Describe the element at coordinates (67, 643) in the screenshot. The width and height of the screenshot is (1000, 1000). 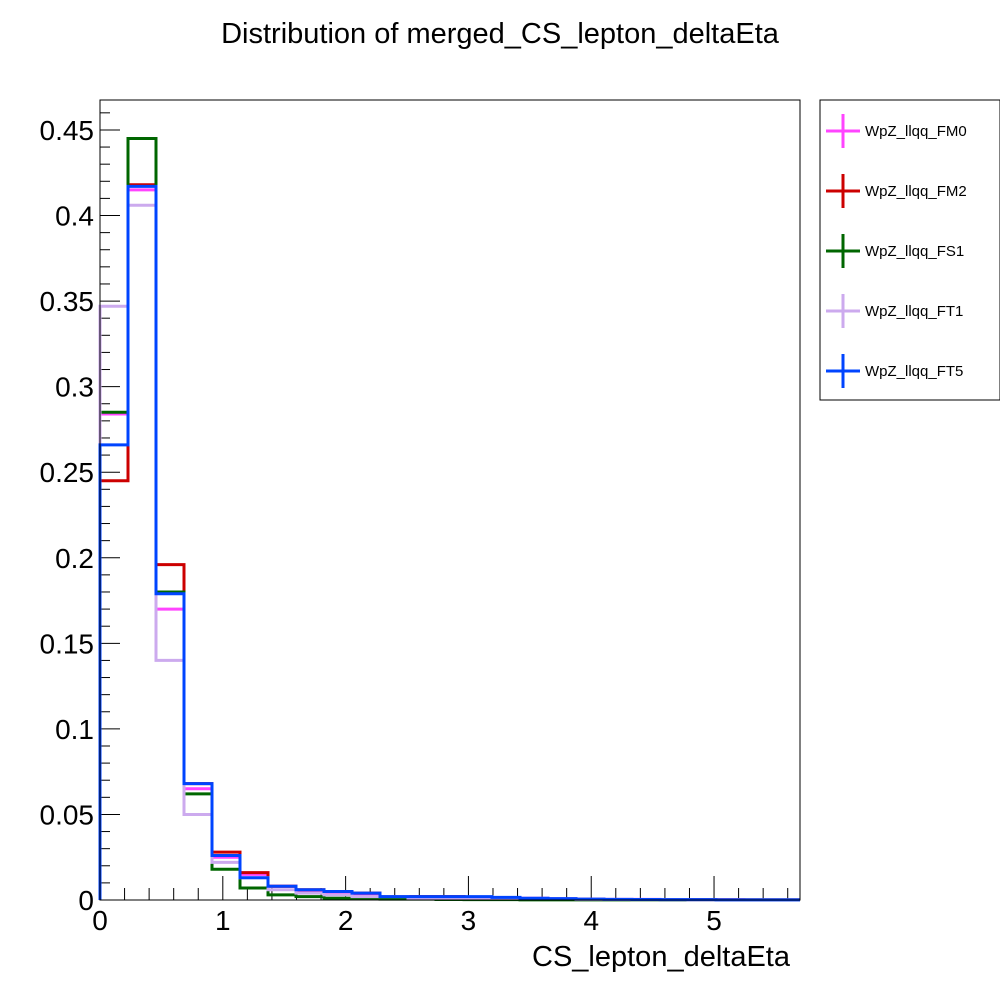
I see `y-tick-label: 0.15` at that location.